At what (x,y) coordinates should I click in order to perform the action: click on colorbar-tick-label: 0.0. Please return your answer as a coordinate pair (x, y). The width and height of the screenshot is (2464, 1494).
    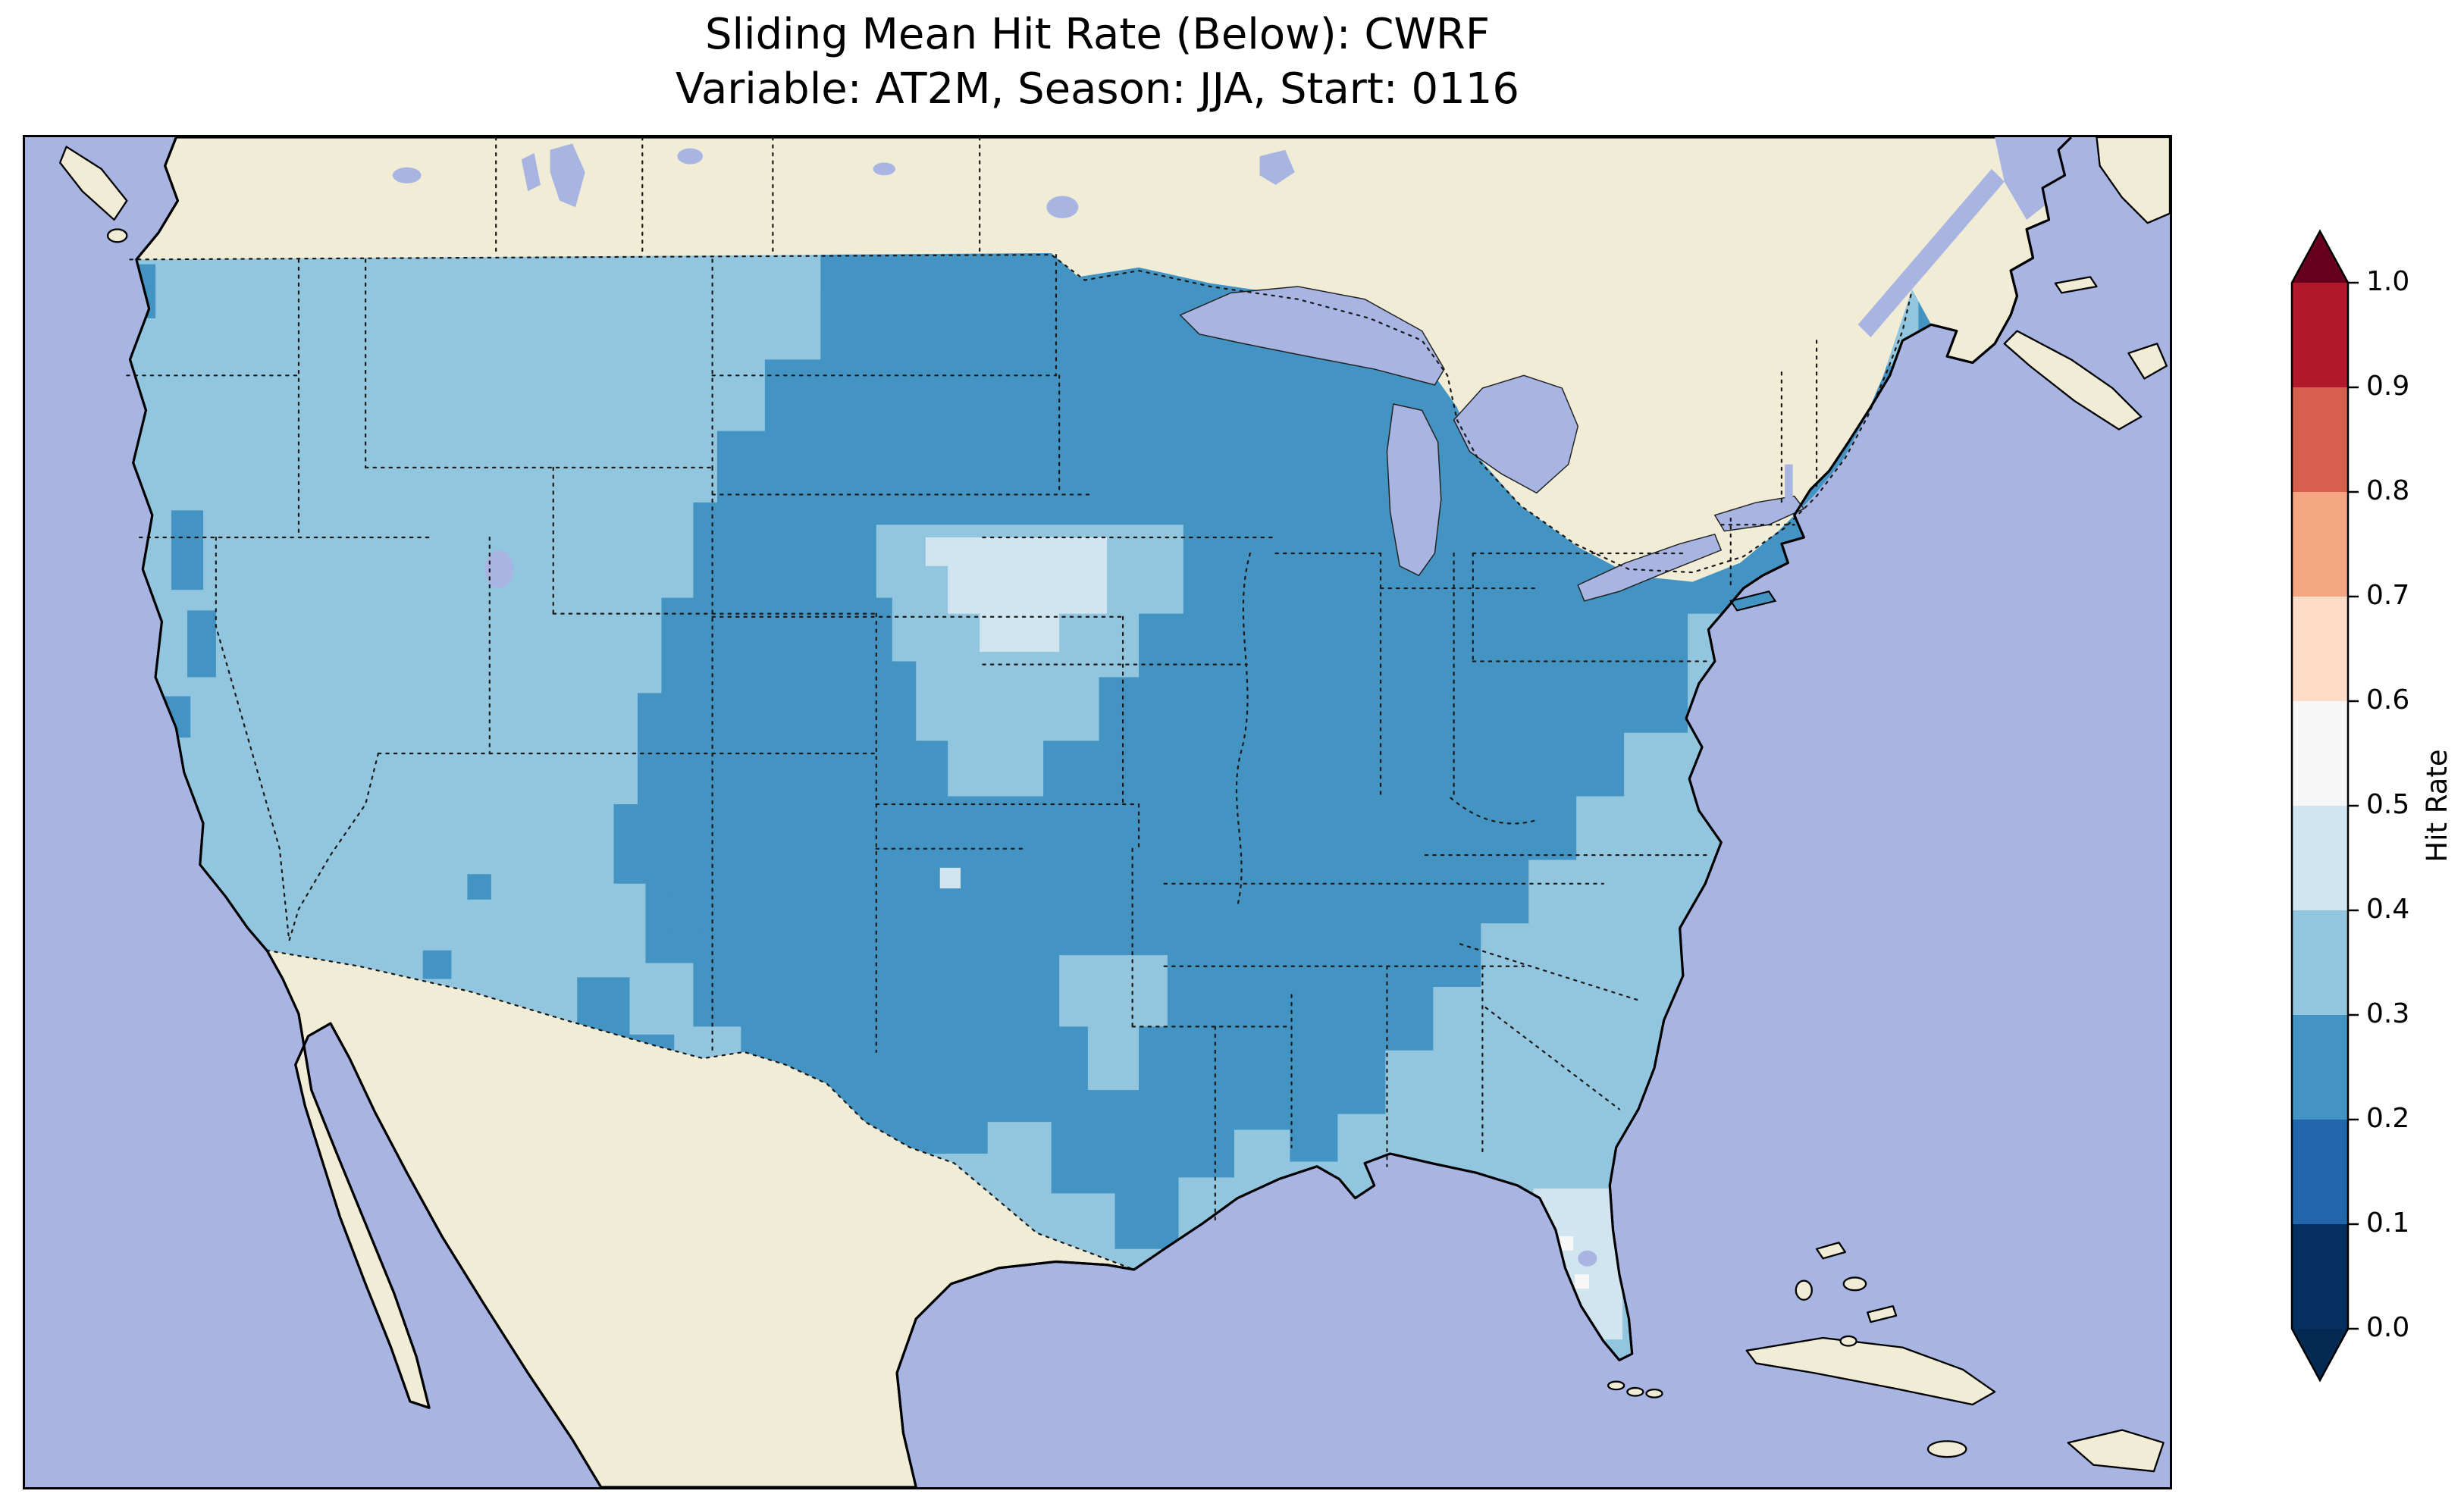
    Looking at the image, I should click on (2387, 1327).